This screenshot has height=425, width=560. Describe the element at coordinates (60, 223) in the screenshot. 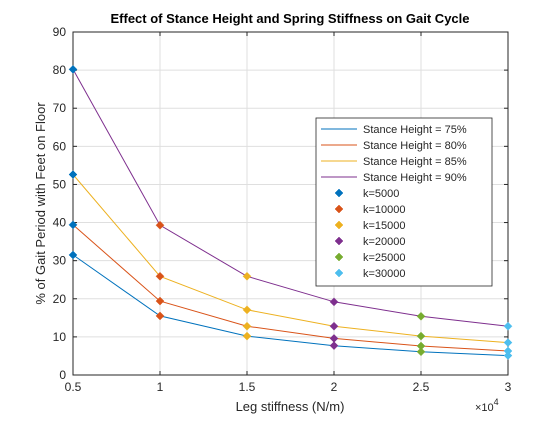

I see `y-tick-label: 40` at that location.